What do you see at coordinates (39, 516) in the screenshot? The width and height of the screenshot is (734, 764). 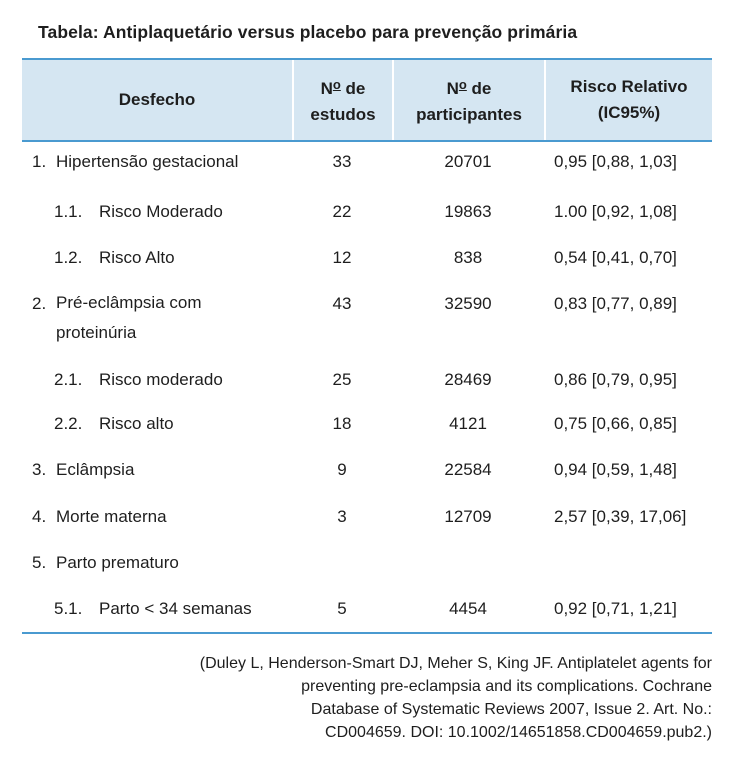 I see `row-number: 4.` at bounding box center [39, 516].